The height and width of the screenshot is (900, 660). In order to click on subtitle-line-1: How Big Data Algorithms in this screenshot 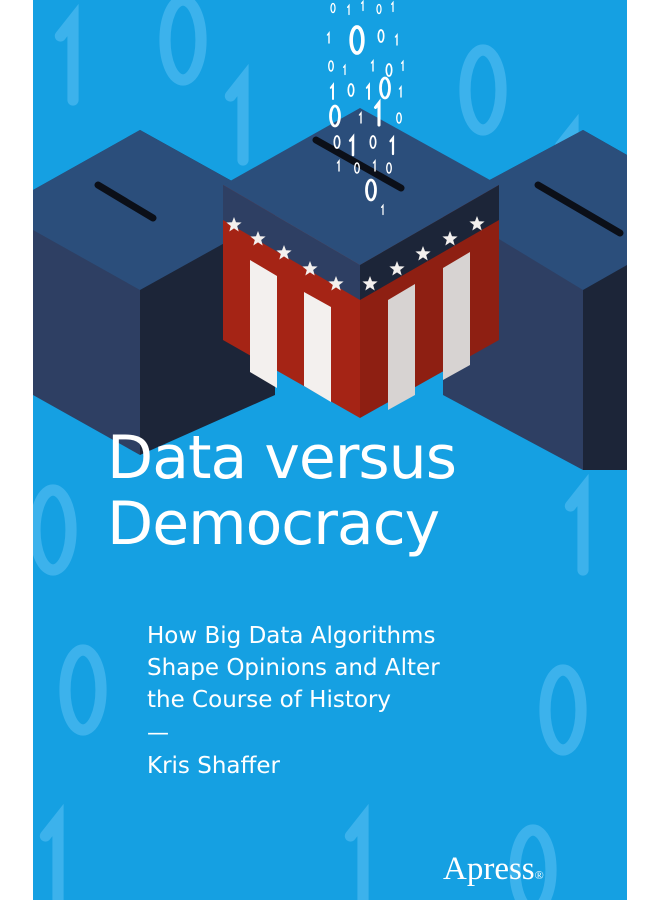, I will do `click(291, 636)`.